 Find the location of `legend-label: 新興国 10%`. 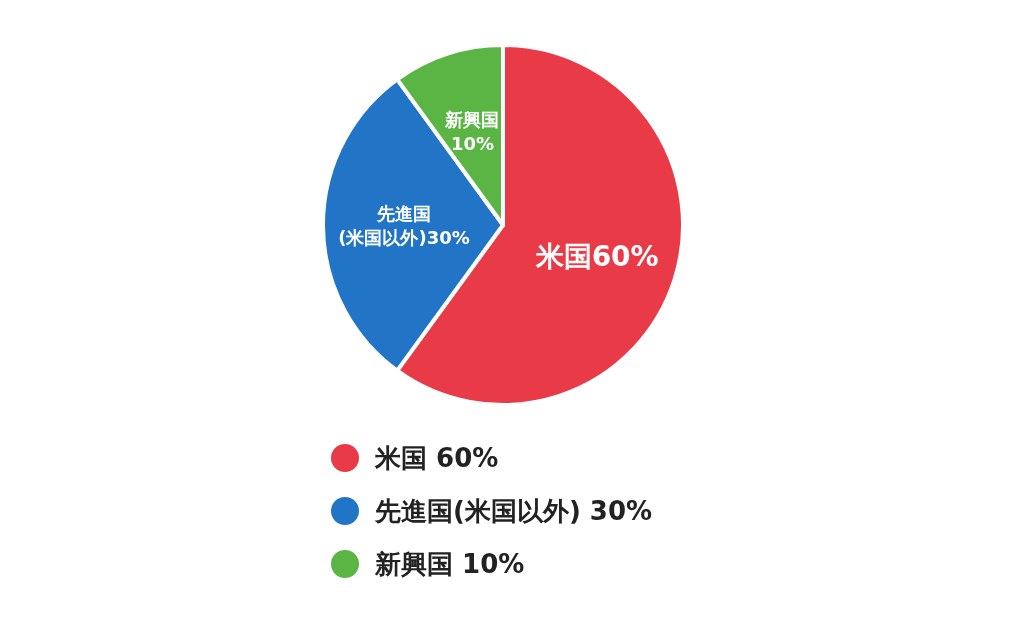

legend-label: 新興国 10% is located at coordinates (449, 564).